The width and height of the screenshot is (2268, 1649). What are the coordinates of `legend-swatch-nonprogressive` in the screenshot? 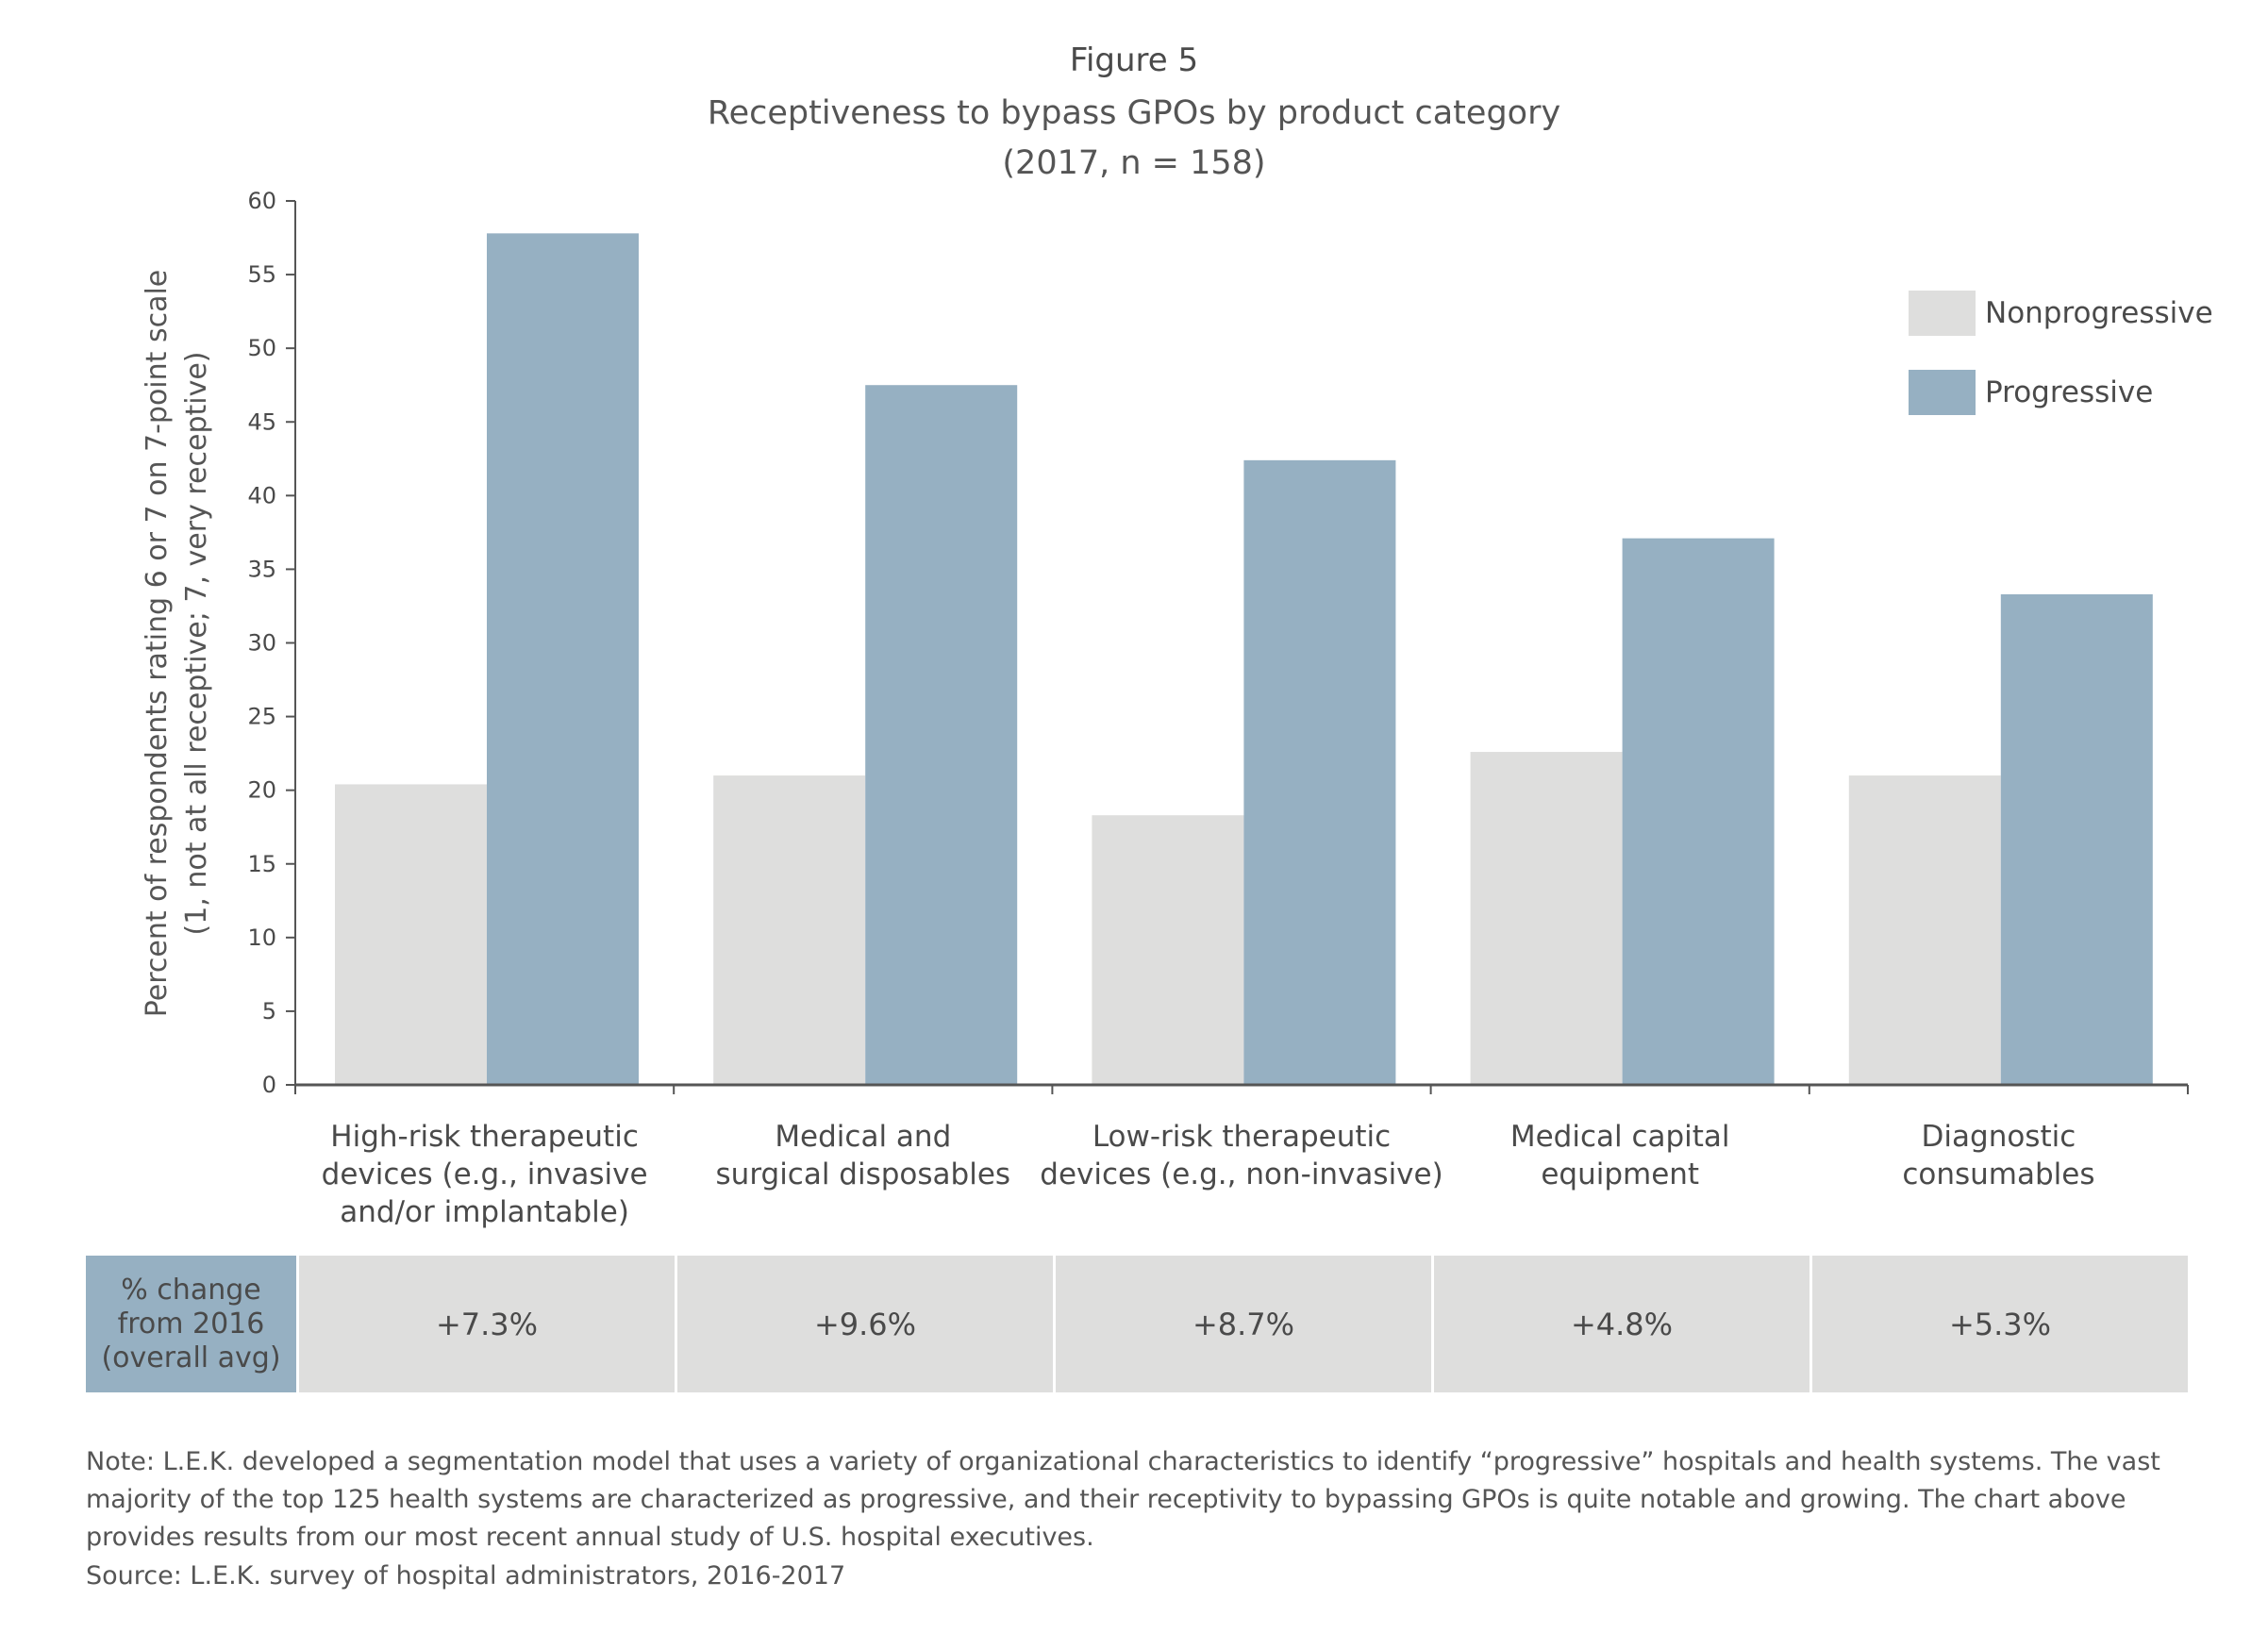 It's located at (1943, 313).